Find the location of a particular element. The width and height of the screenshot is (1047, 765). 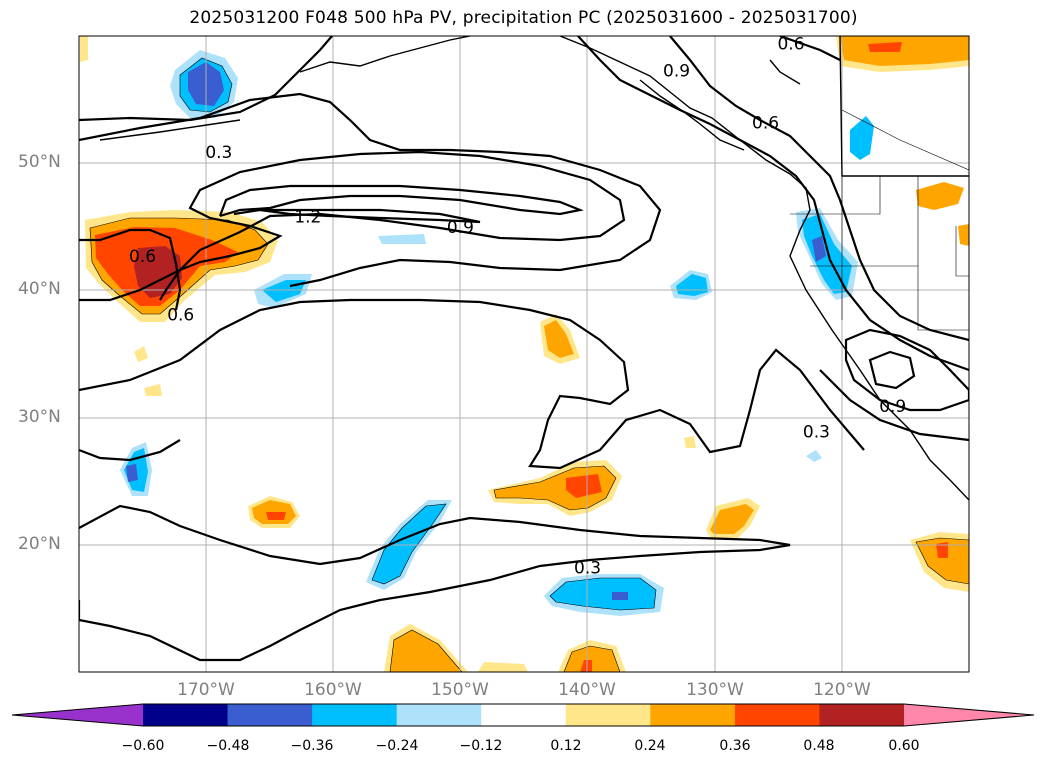

lon-label: 120°W is located at coordinates (842, 690).